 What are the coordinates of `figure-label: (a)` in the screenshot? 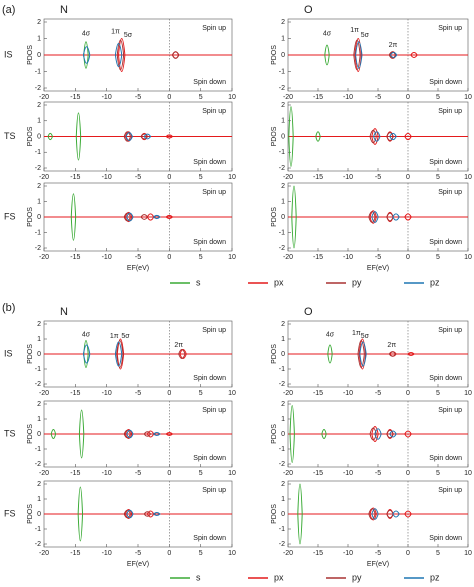 It's located at (8, 10).